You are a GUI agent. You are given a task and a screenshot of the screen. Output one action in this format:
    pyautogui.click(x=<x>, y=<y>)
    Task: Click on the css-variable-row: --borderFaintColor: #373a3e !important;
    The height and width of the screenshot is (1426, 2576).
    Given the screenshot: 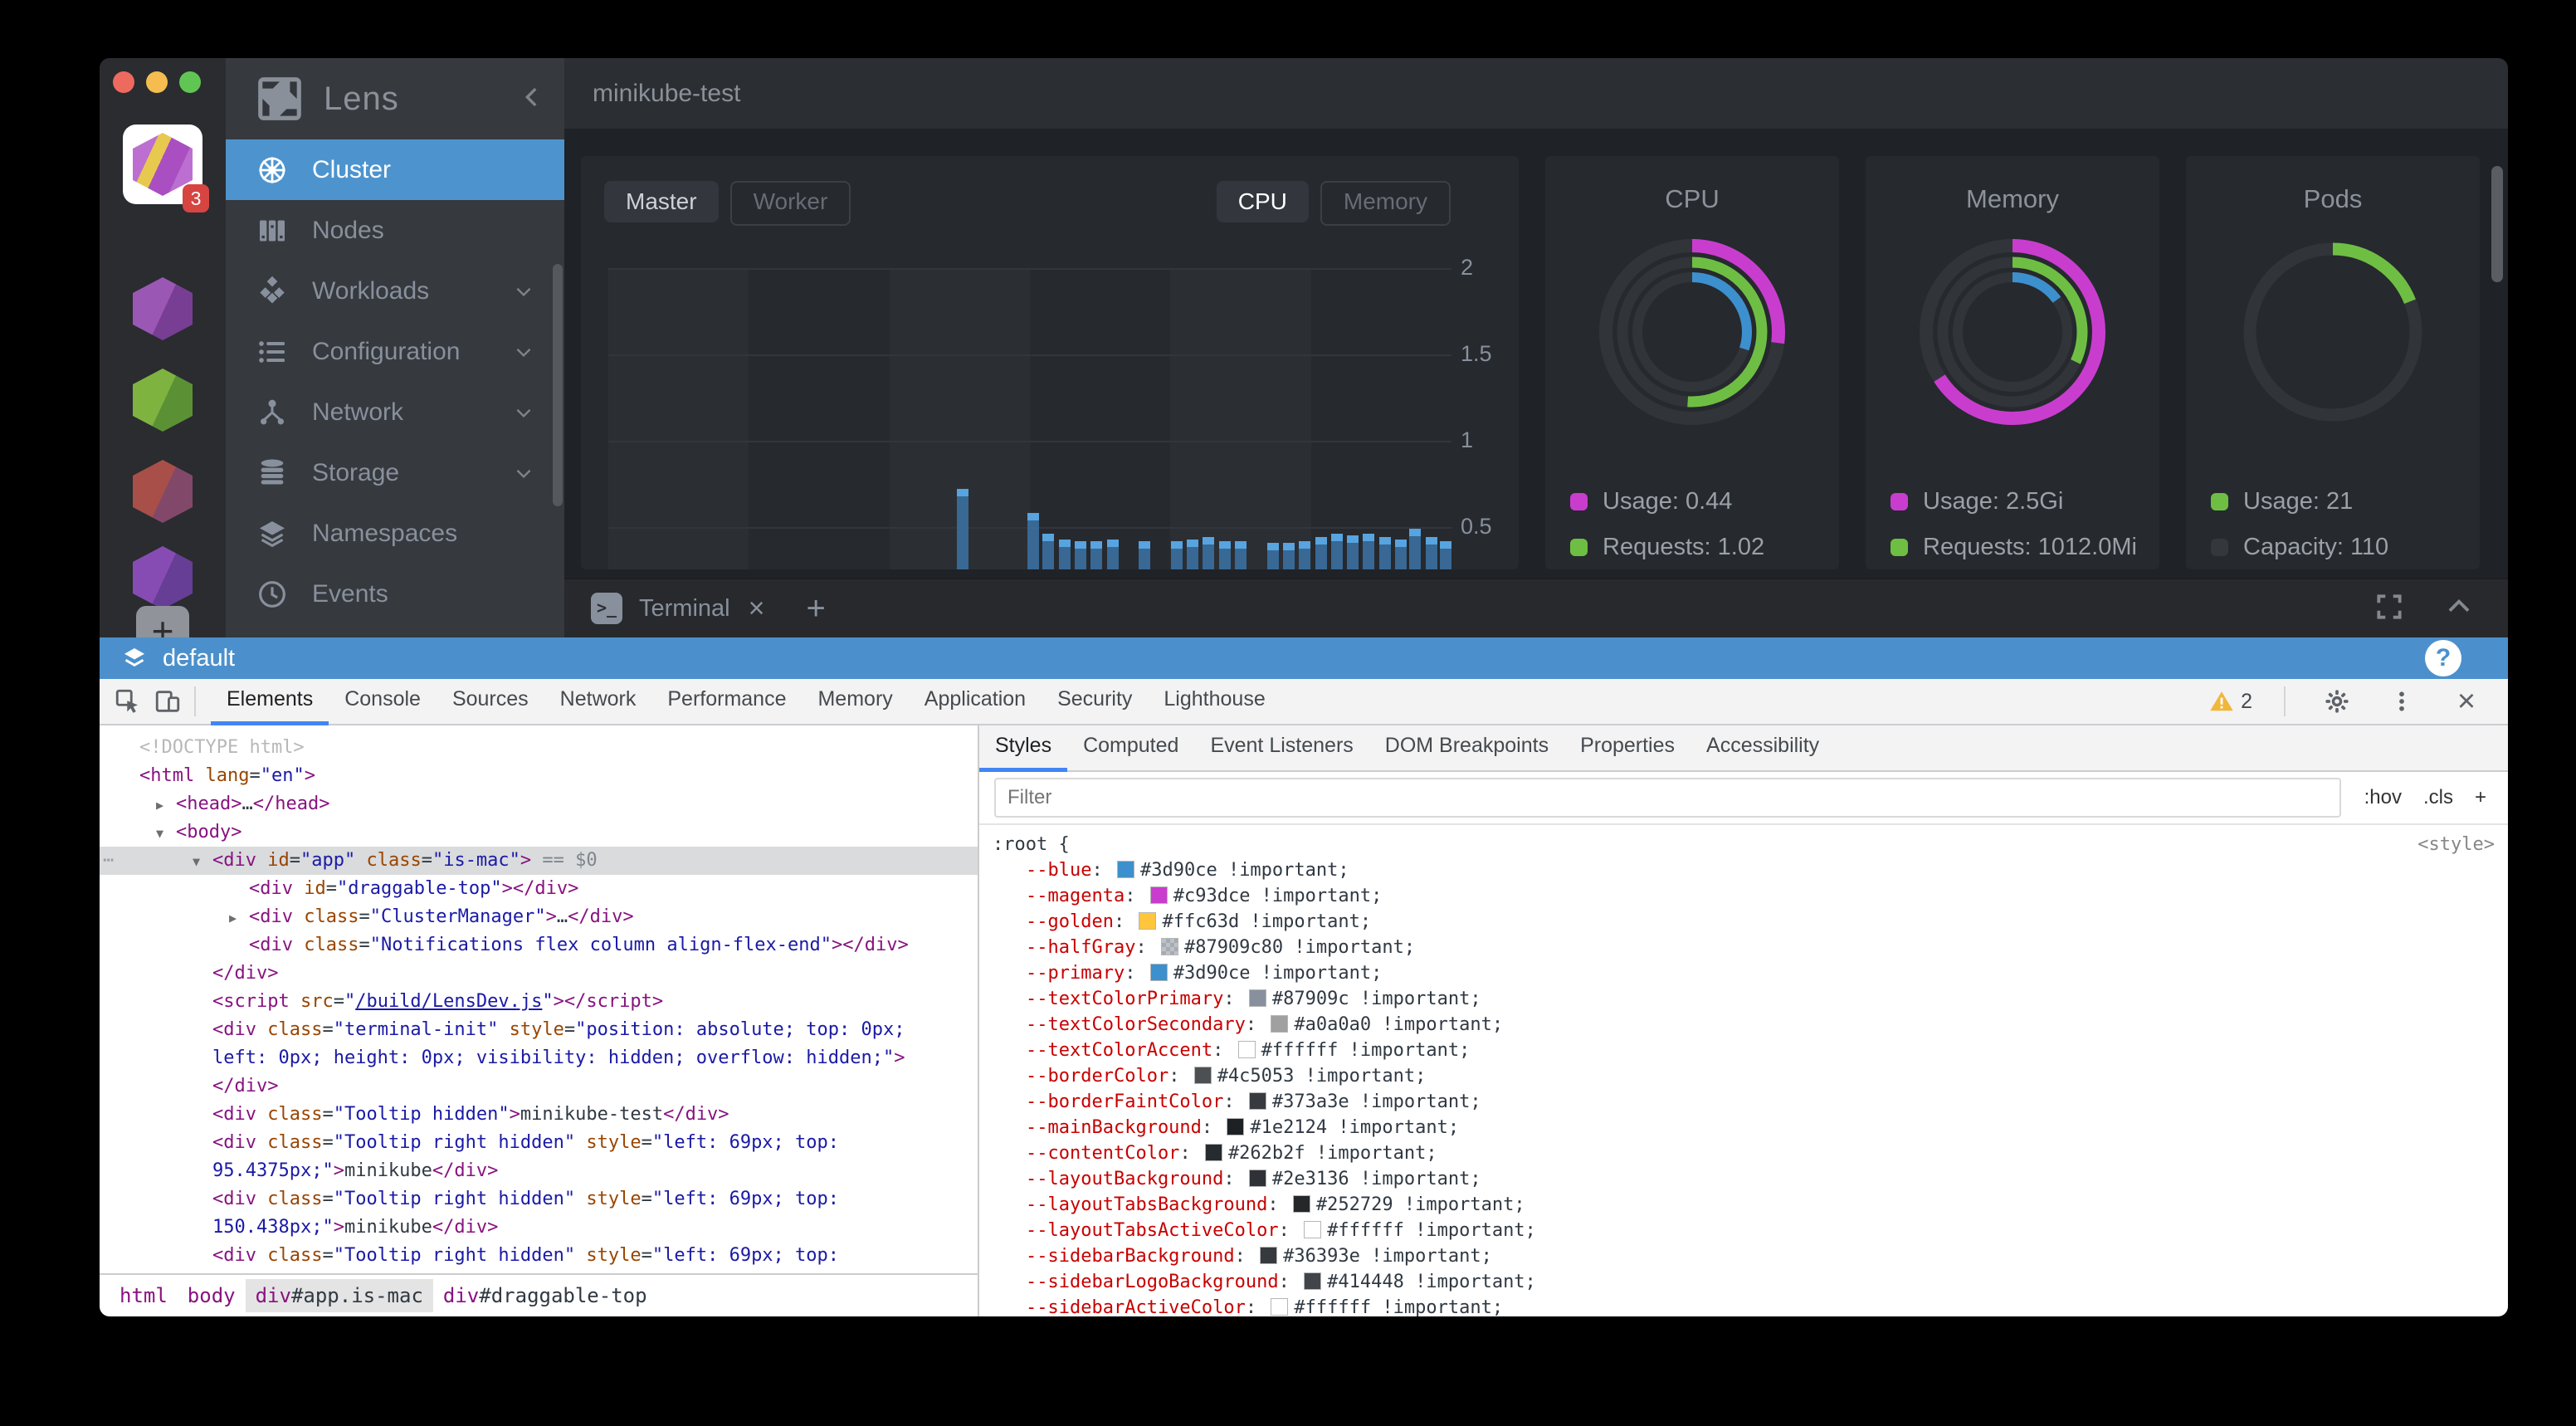 What is the action you would take?
    pyautogui.click(x=1254, y=1101)
    